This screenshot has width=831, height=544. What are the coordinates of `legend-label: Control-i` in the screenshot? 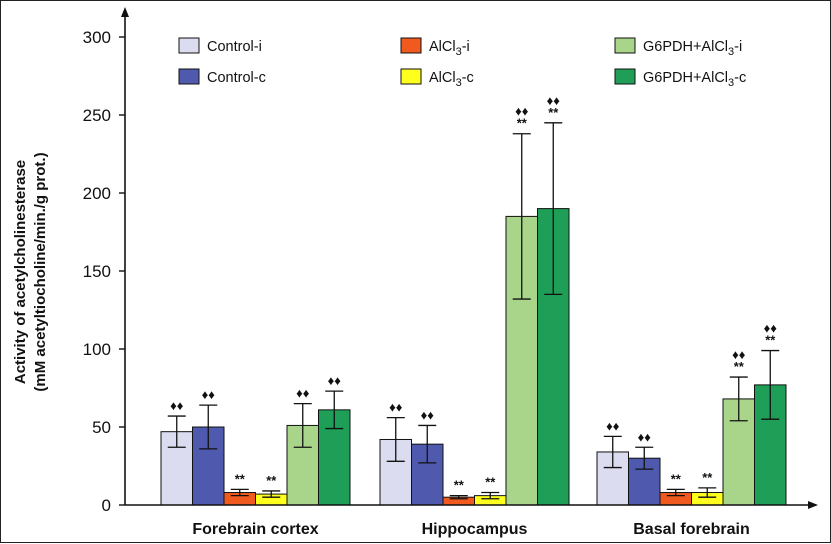 It's located at (234, 47).